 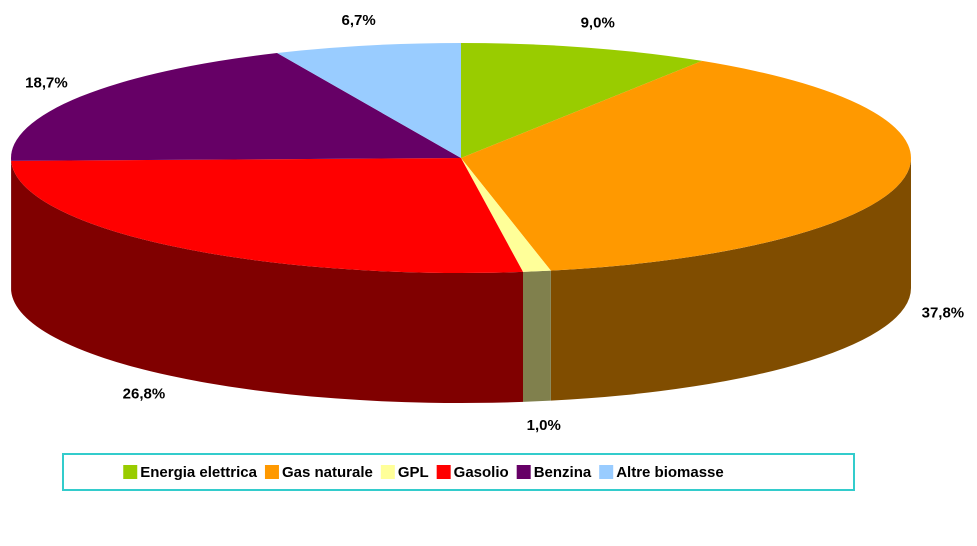 I want to click on data-label: 6,7%, so click(x=359, y=20).